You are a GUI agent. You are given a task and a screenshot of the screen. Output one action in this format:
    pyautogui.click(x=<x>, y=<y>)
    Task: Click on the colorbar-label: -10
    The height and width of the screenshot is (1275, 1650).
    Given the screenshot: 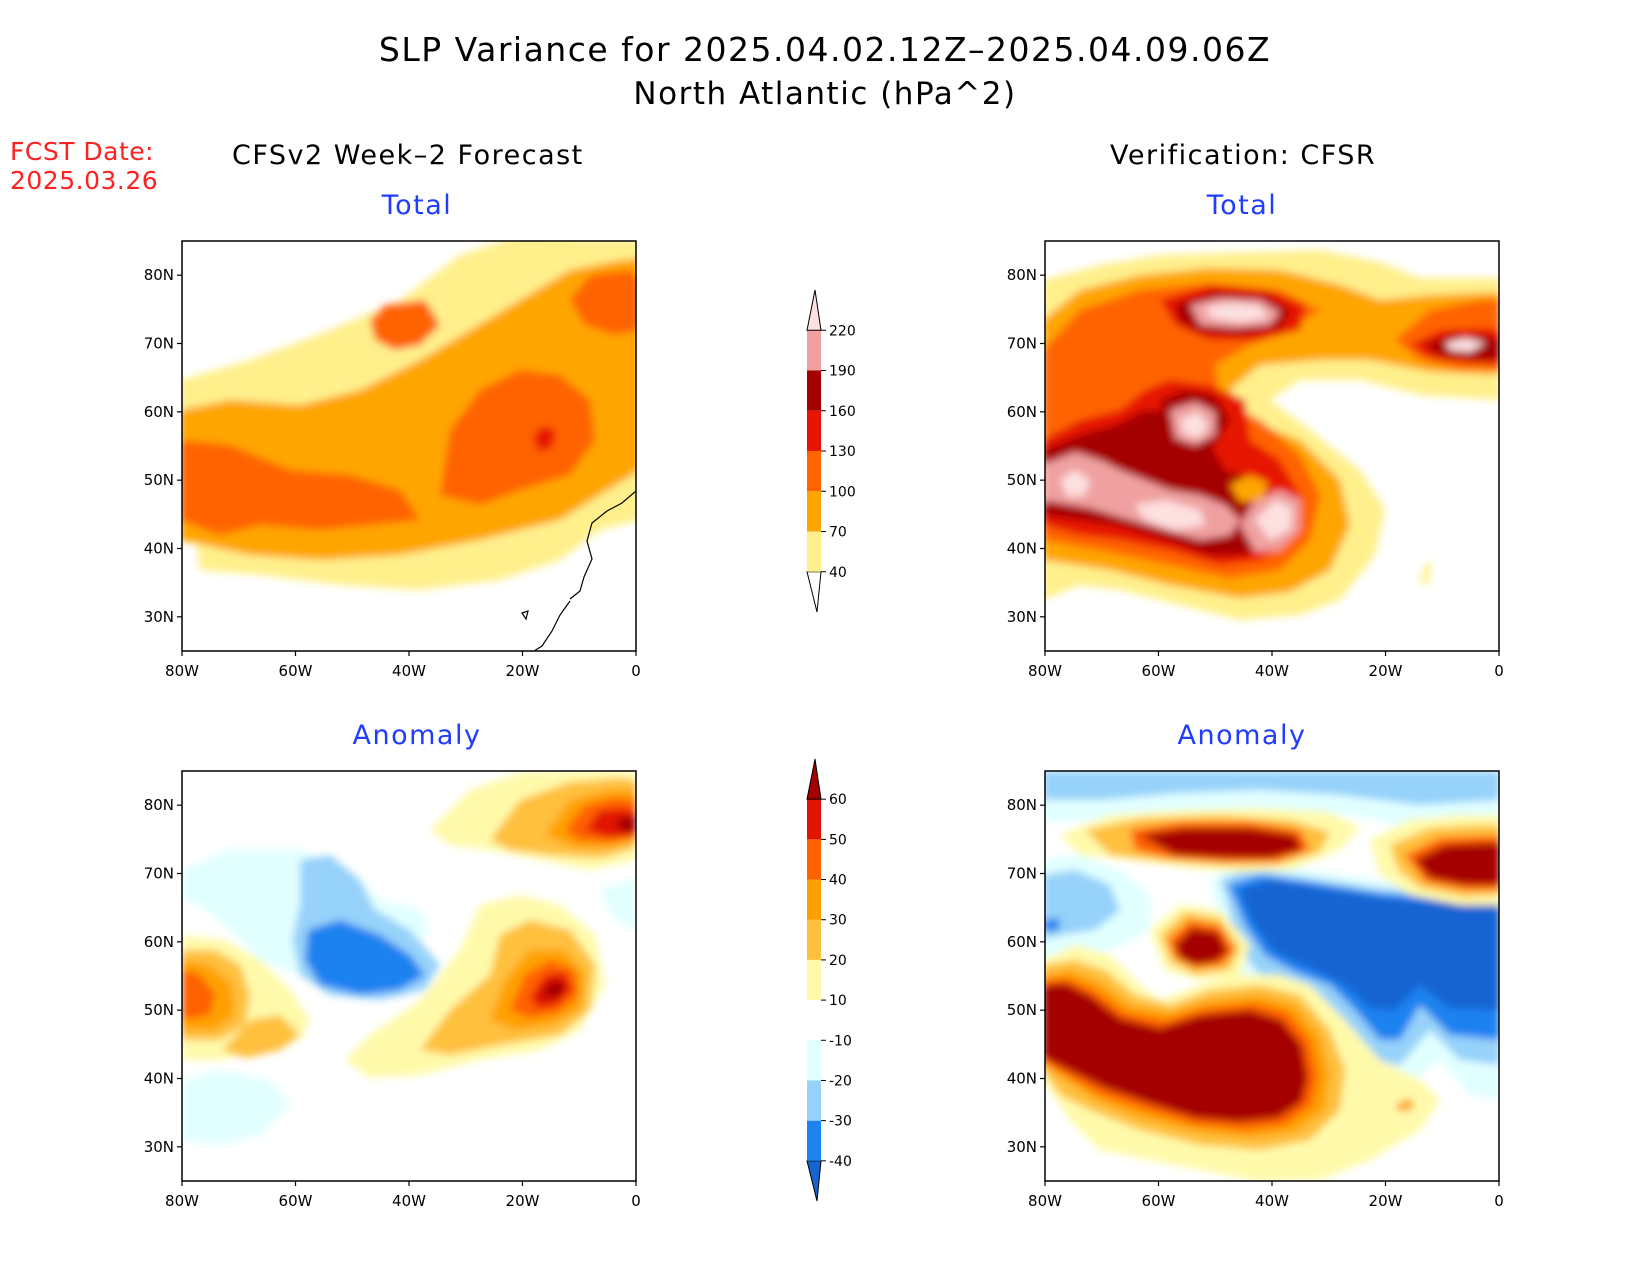 What is the action you would take?
    pyautogui.click(x=840, y=1041)
    